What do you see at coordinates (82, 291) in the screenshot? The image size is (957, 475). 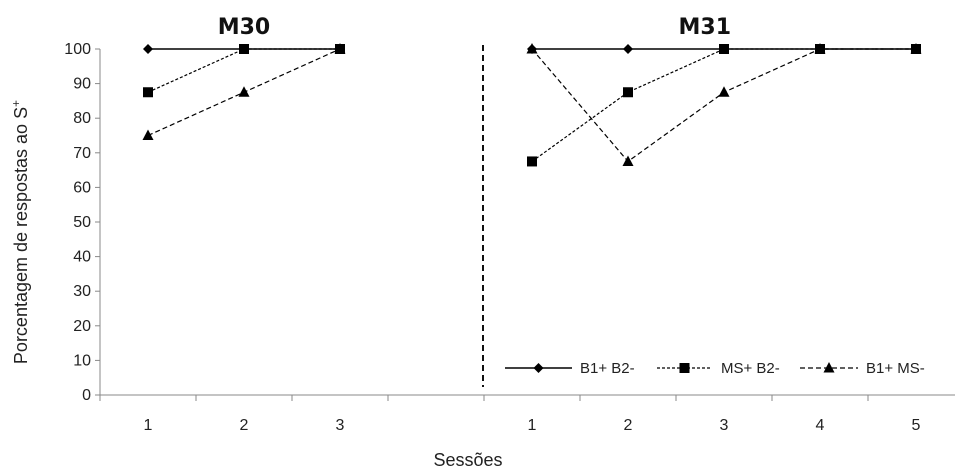 I see `y-tick-label: 30` at bounding box center [82, 291].